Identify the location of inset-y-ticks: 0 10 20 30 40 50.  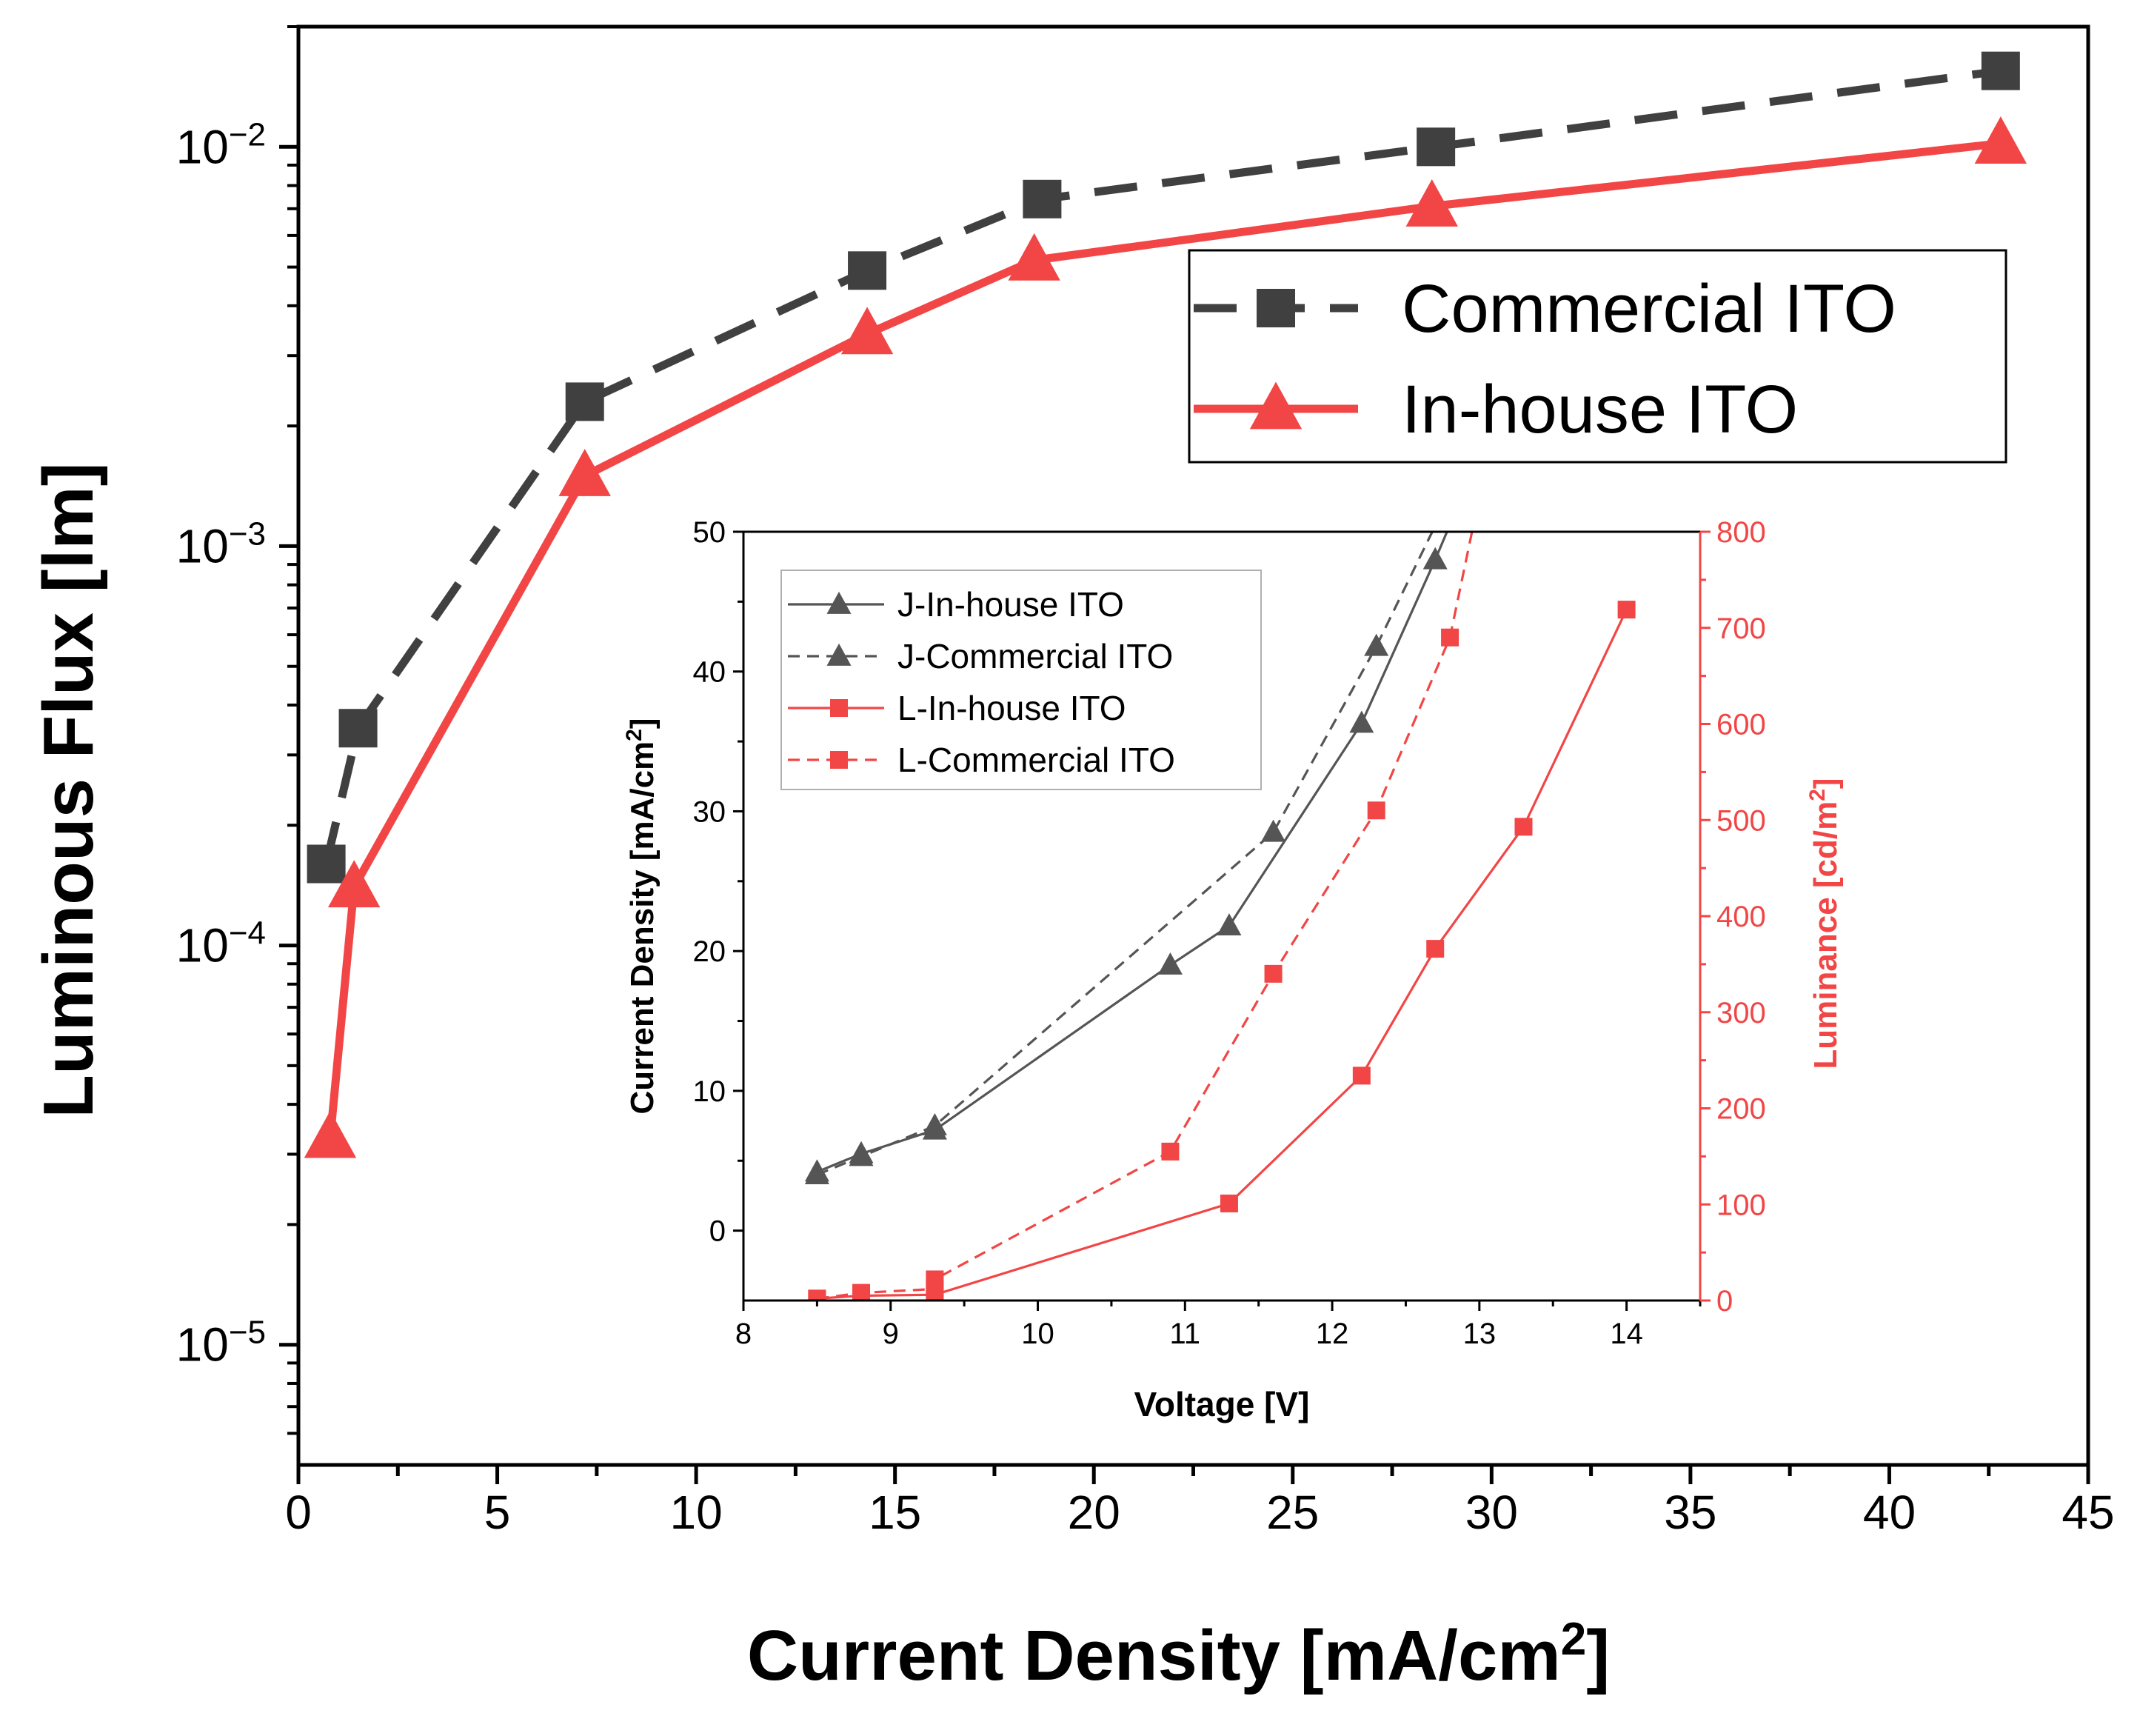
(718, 882).